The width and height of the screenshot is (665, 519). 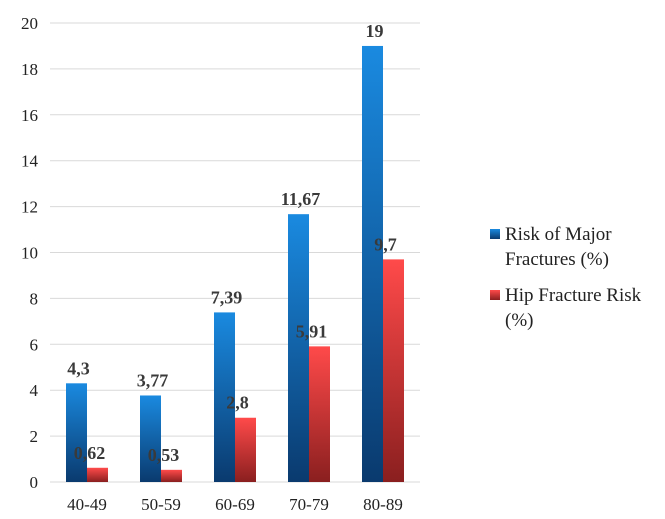 I want to click on y-tick-label: 14, so click(x=30, y=161).